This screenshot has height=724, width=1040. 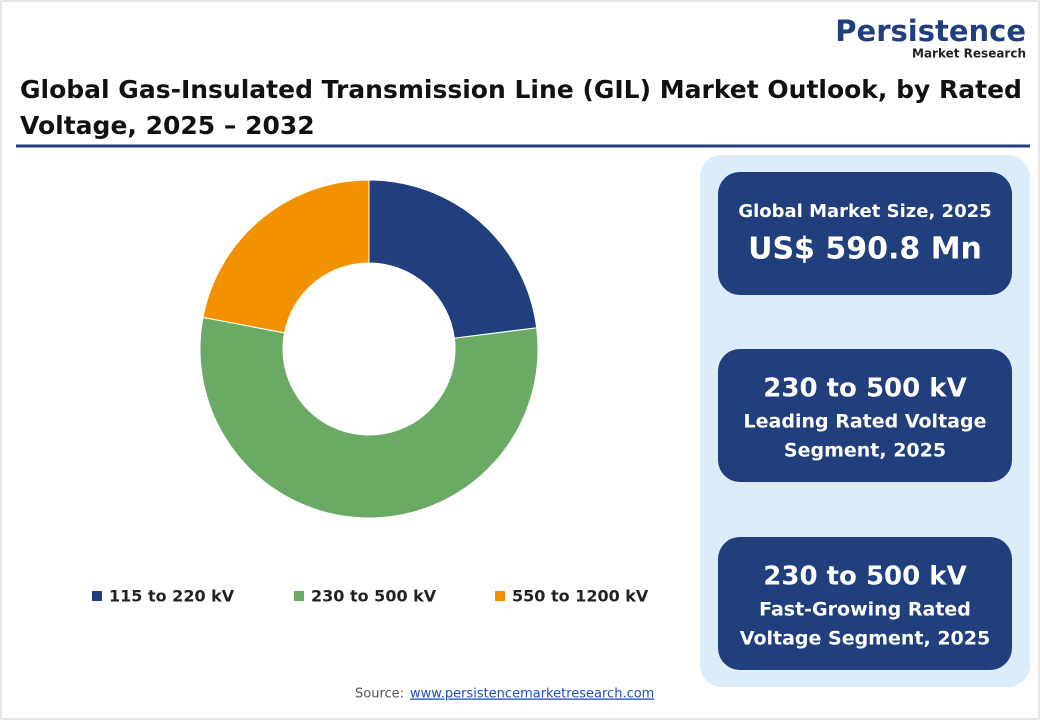 What do you see at coordinates (167, 125) in the screenshot?
I see `chart-title: Voltage, 2025 – 2032` at bounding box center [167, 125].